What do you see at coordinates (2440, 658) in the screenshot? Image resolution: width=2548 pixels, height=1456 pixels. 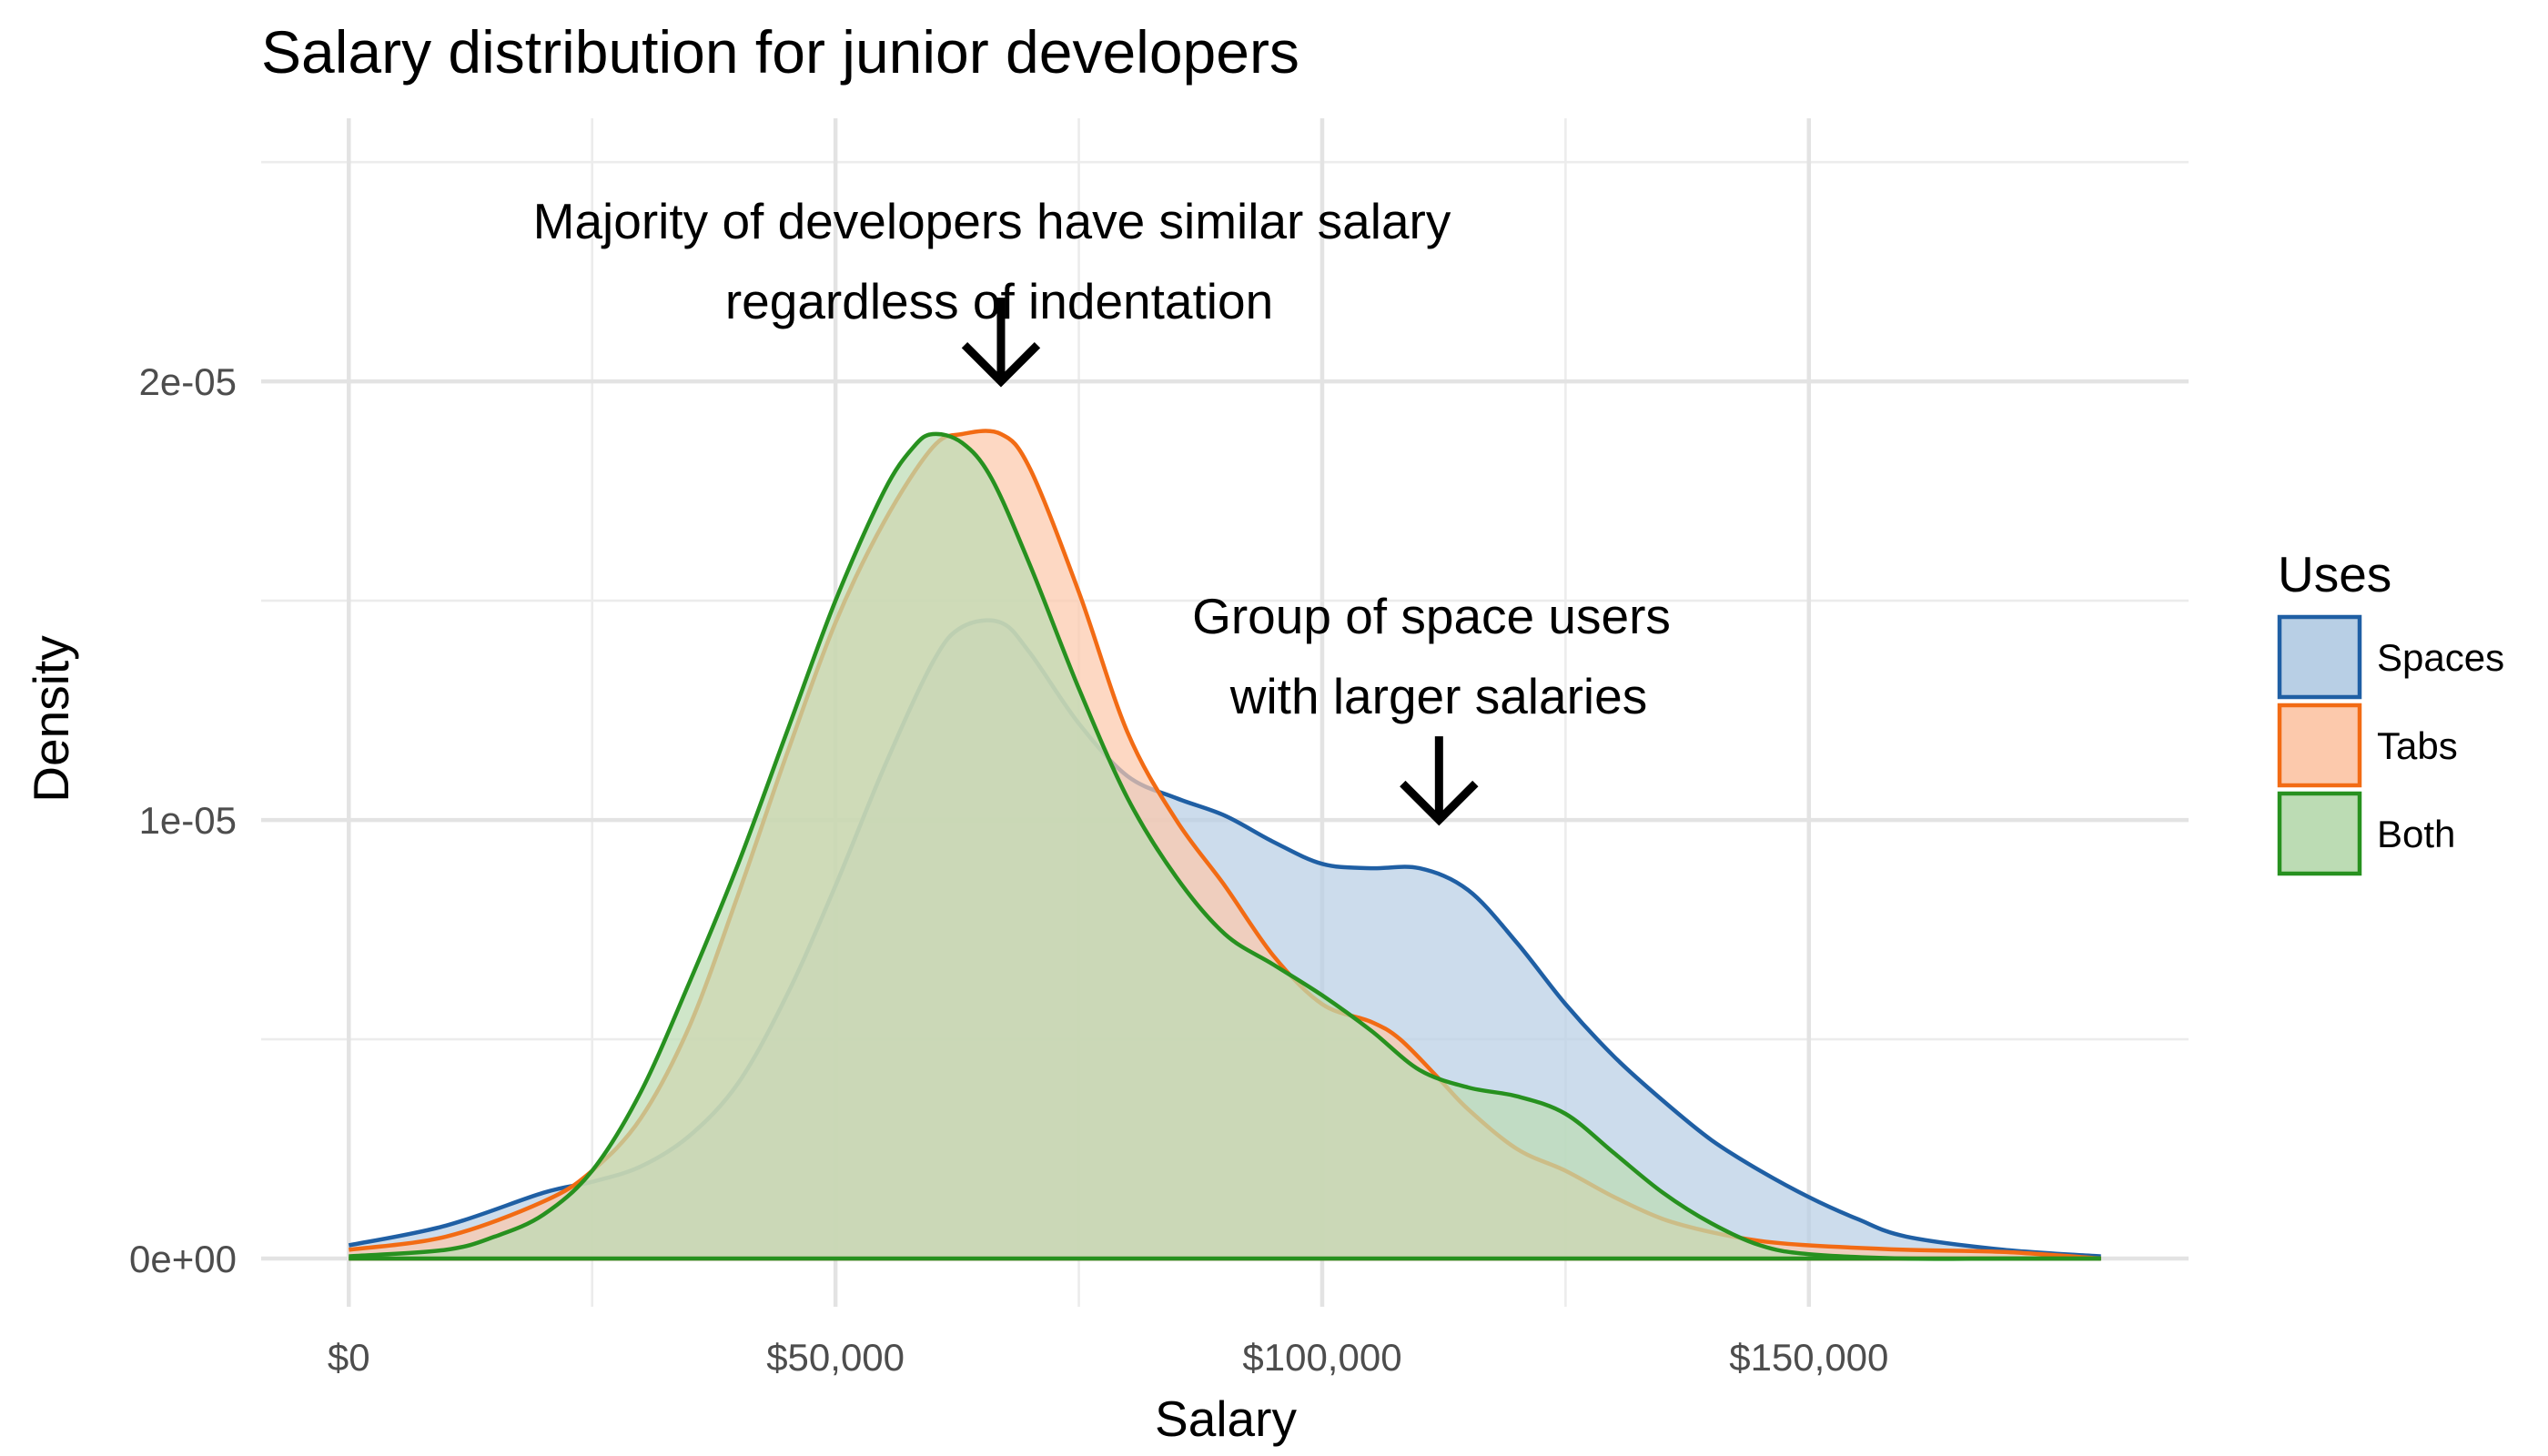 I see `legend-label-spaces: Spaces` at bounding box center [2440, 658].